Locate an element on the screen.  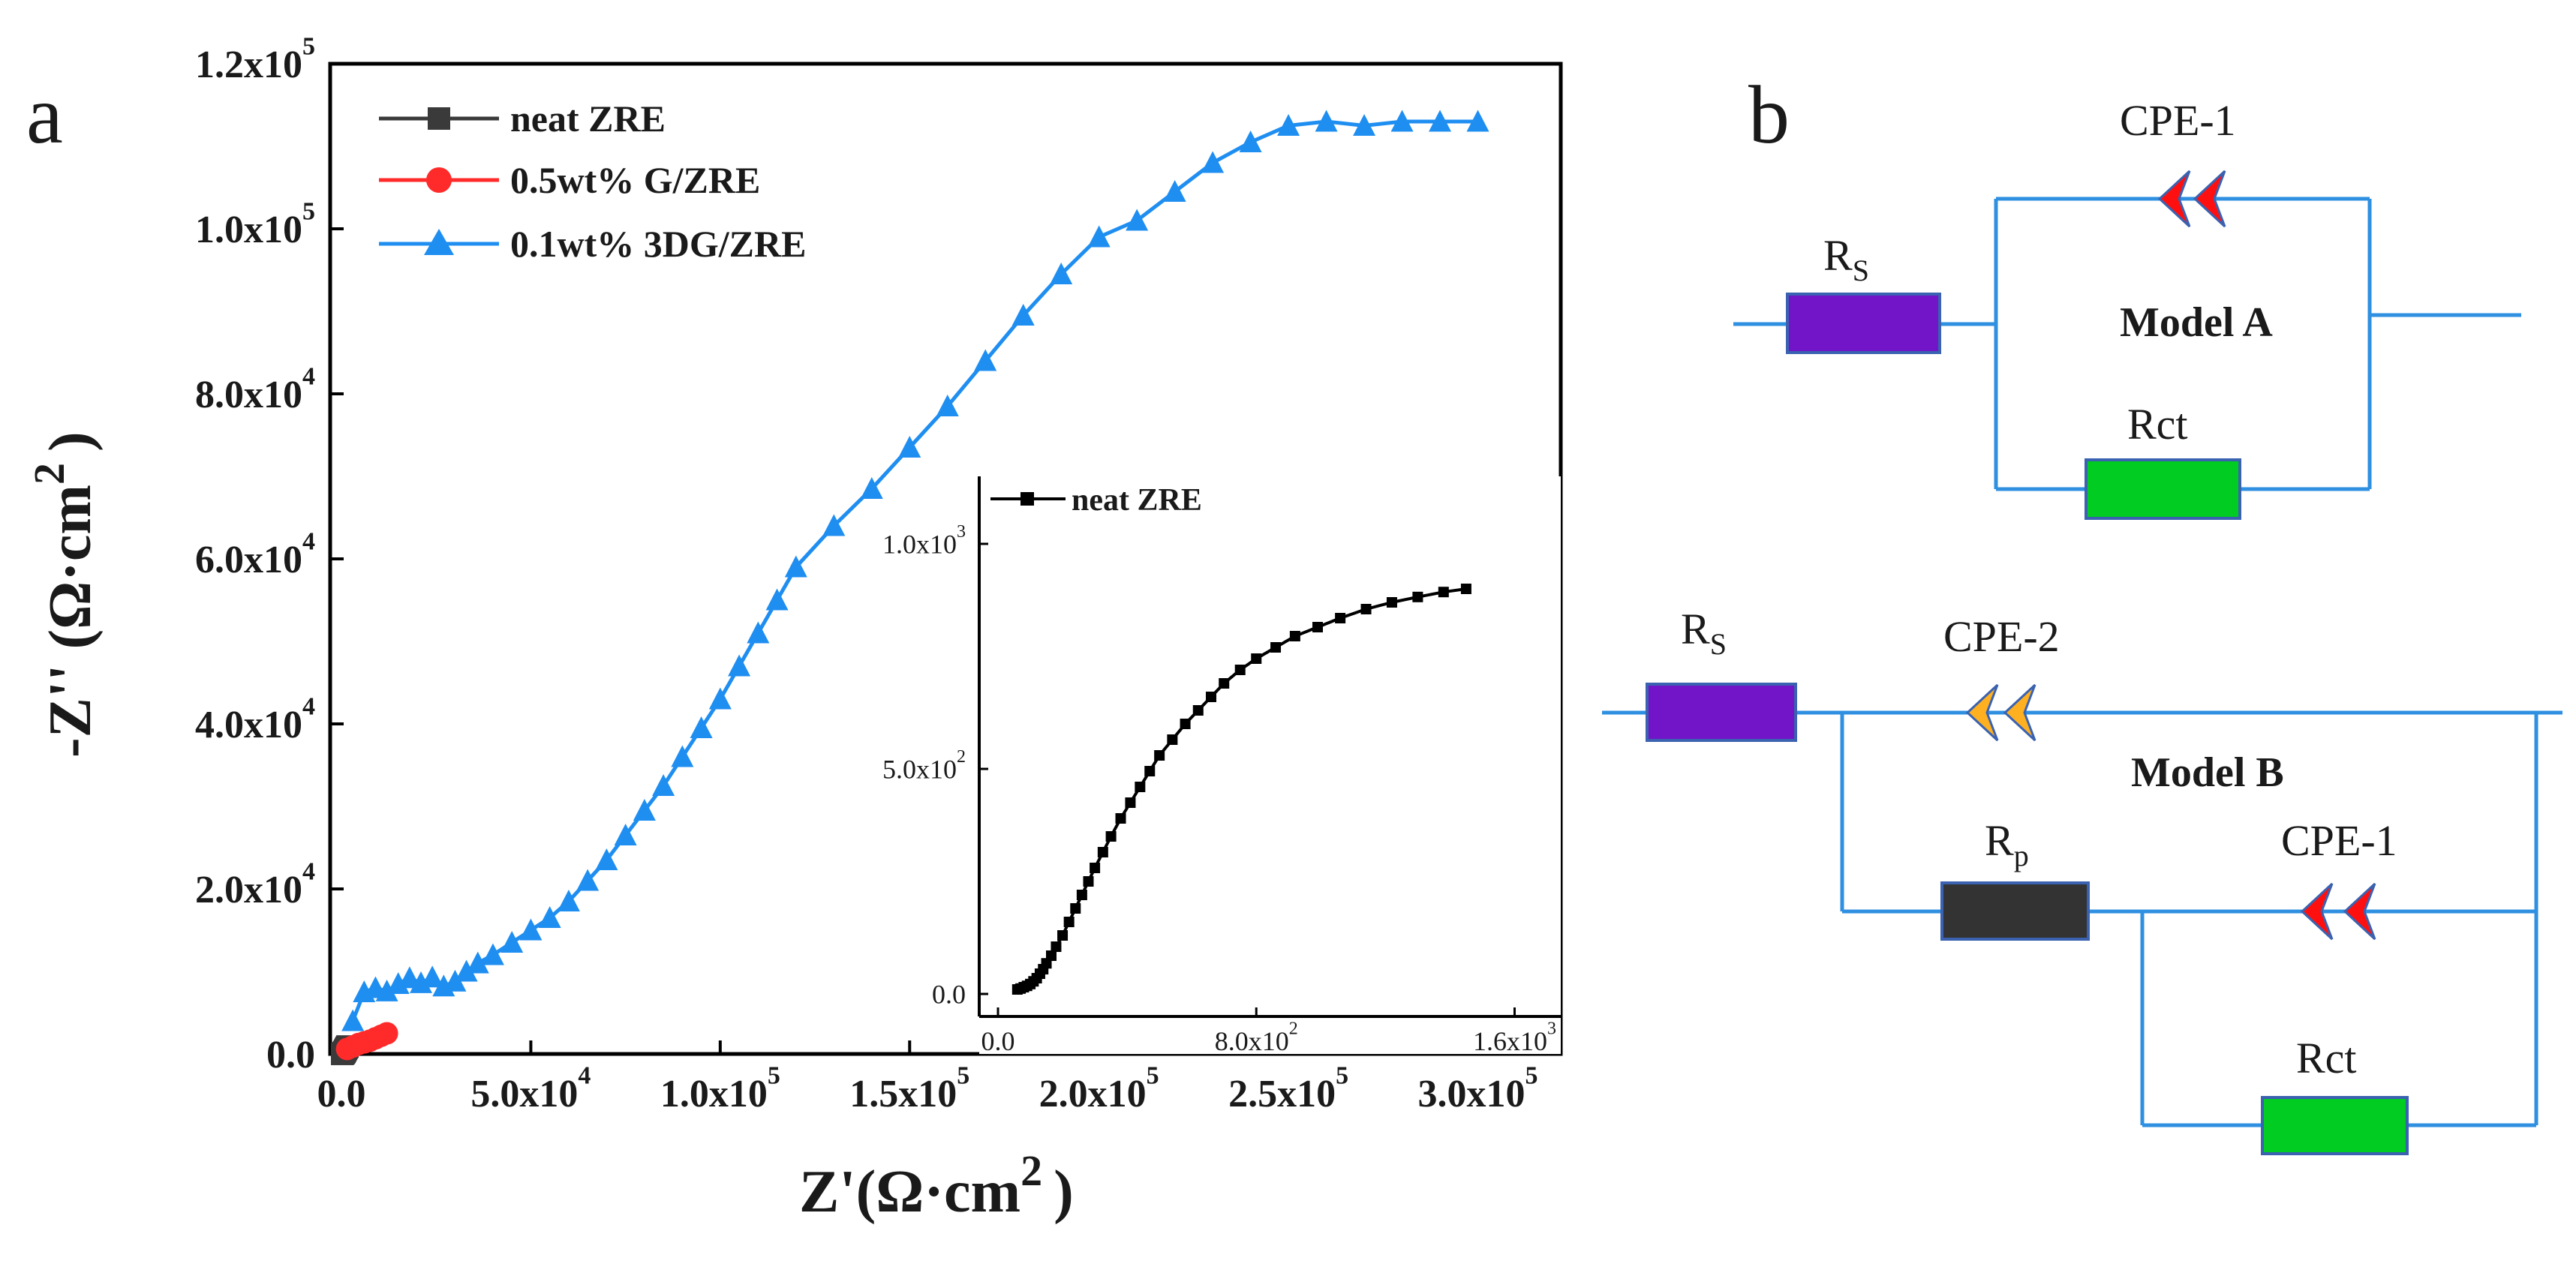
model-a-rct-resistor is located at coordinates (2163, 489).